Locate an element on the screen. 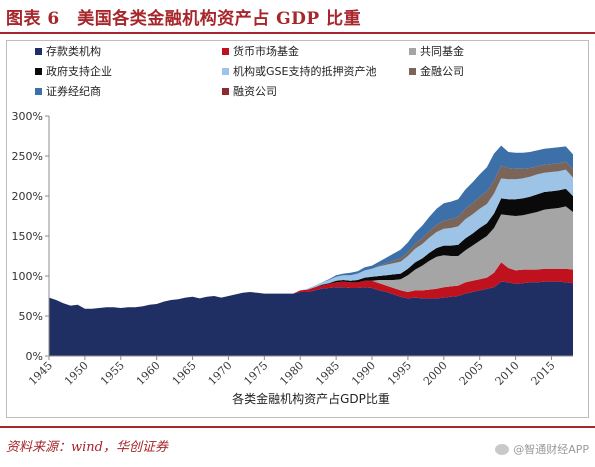 The width and height of the screenshot is (595, 467). legend-label: 机构或GSE支持的抵押资产池 is located at coordinates (304, 71).